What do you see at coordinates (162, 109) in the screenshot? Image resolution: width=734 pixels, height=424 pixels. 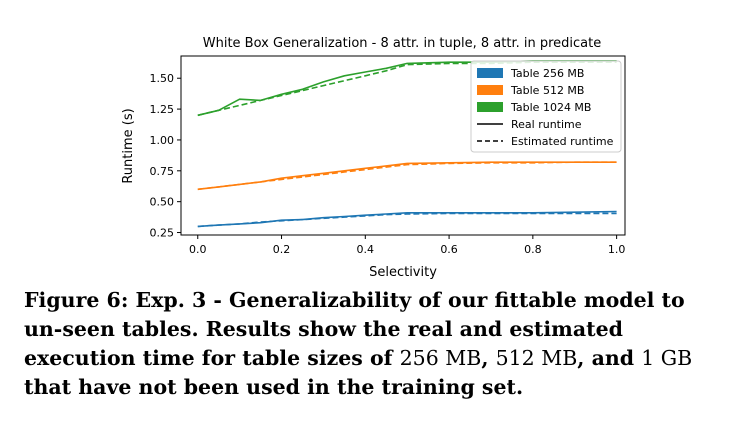 I see `y-tick-label: 1.25` at bounding box center [162, 109].